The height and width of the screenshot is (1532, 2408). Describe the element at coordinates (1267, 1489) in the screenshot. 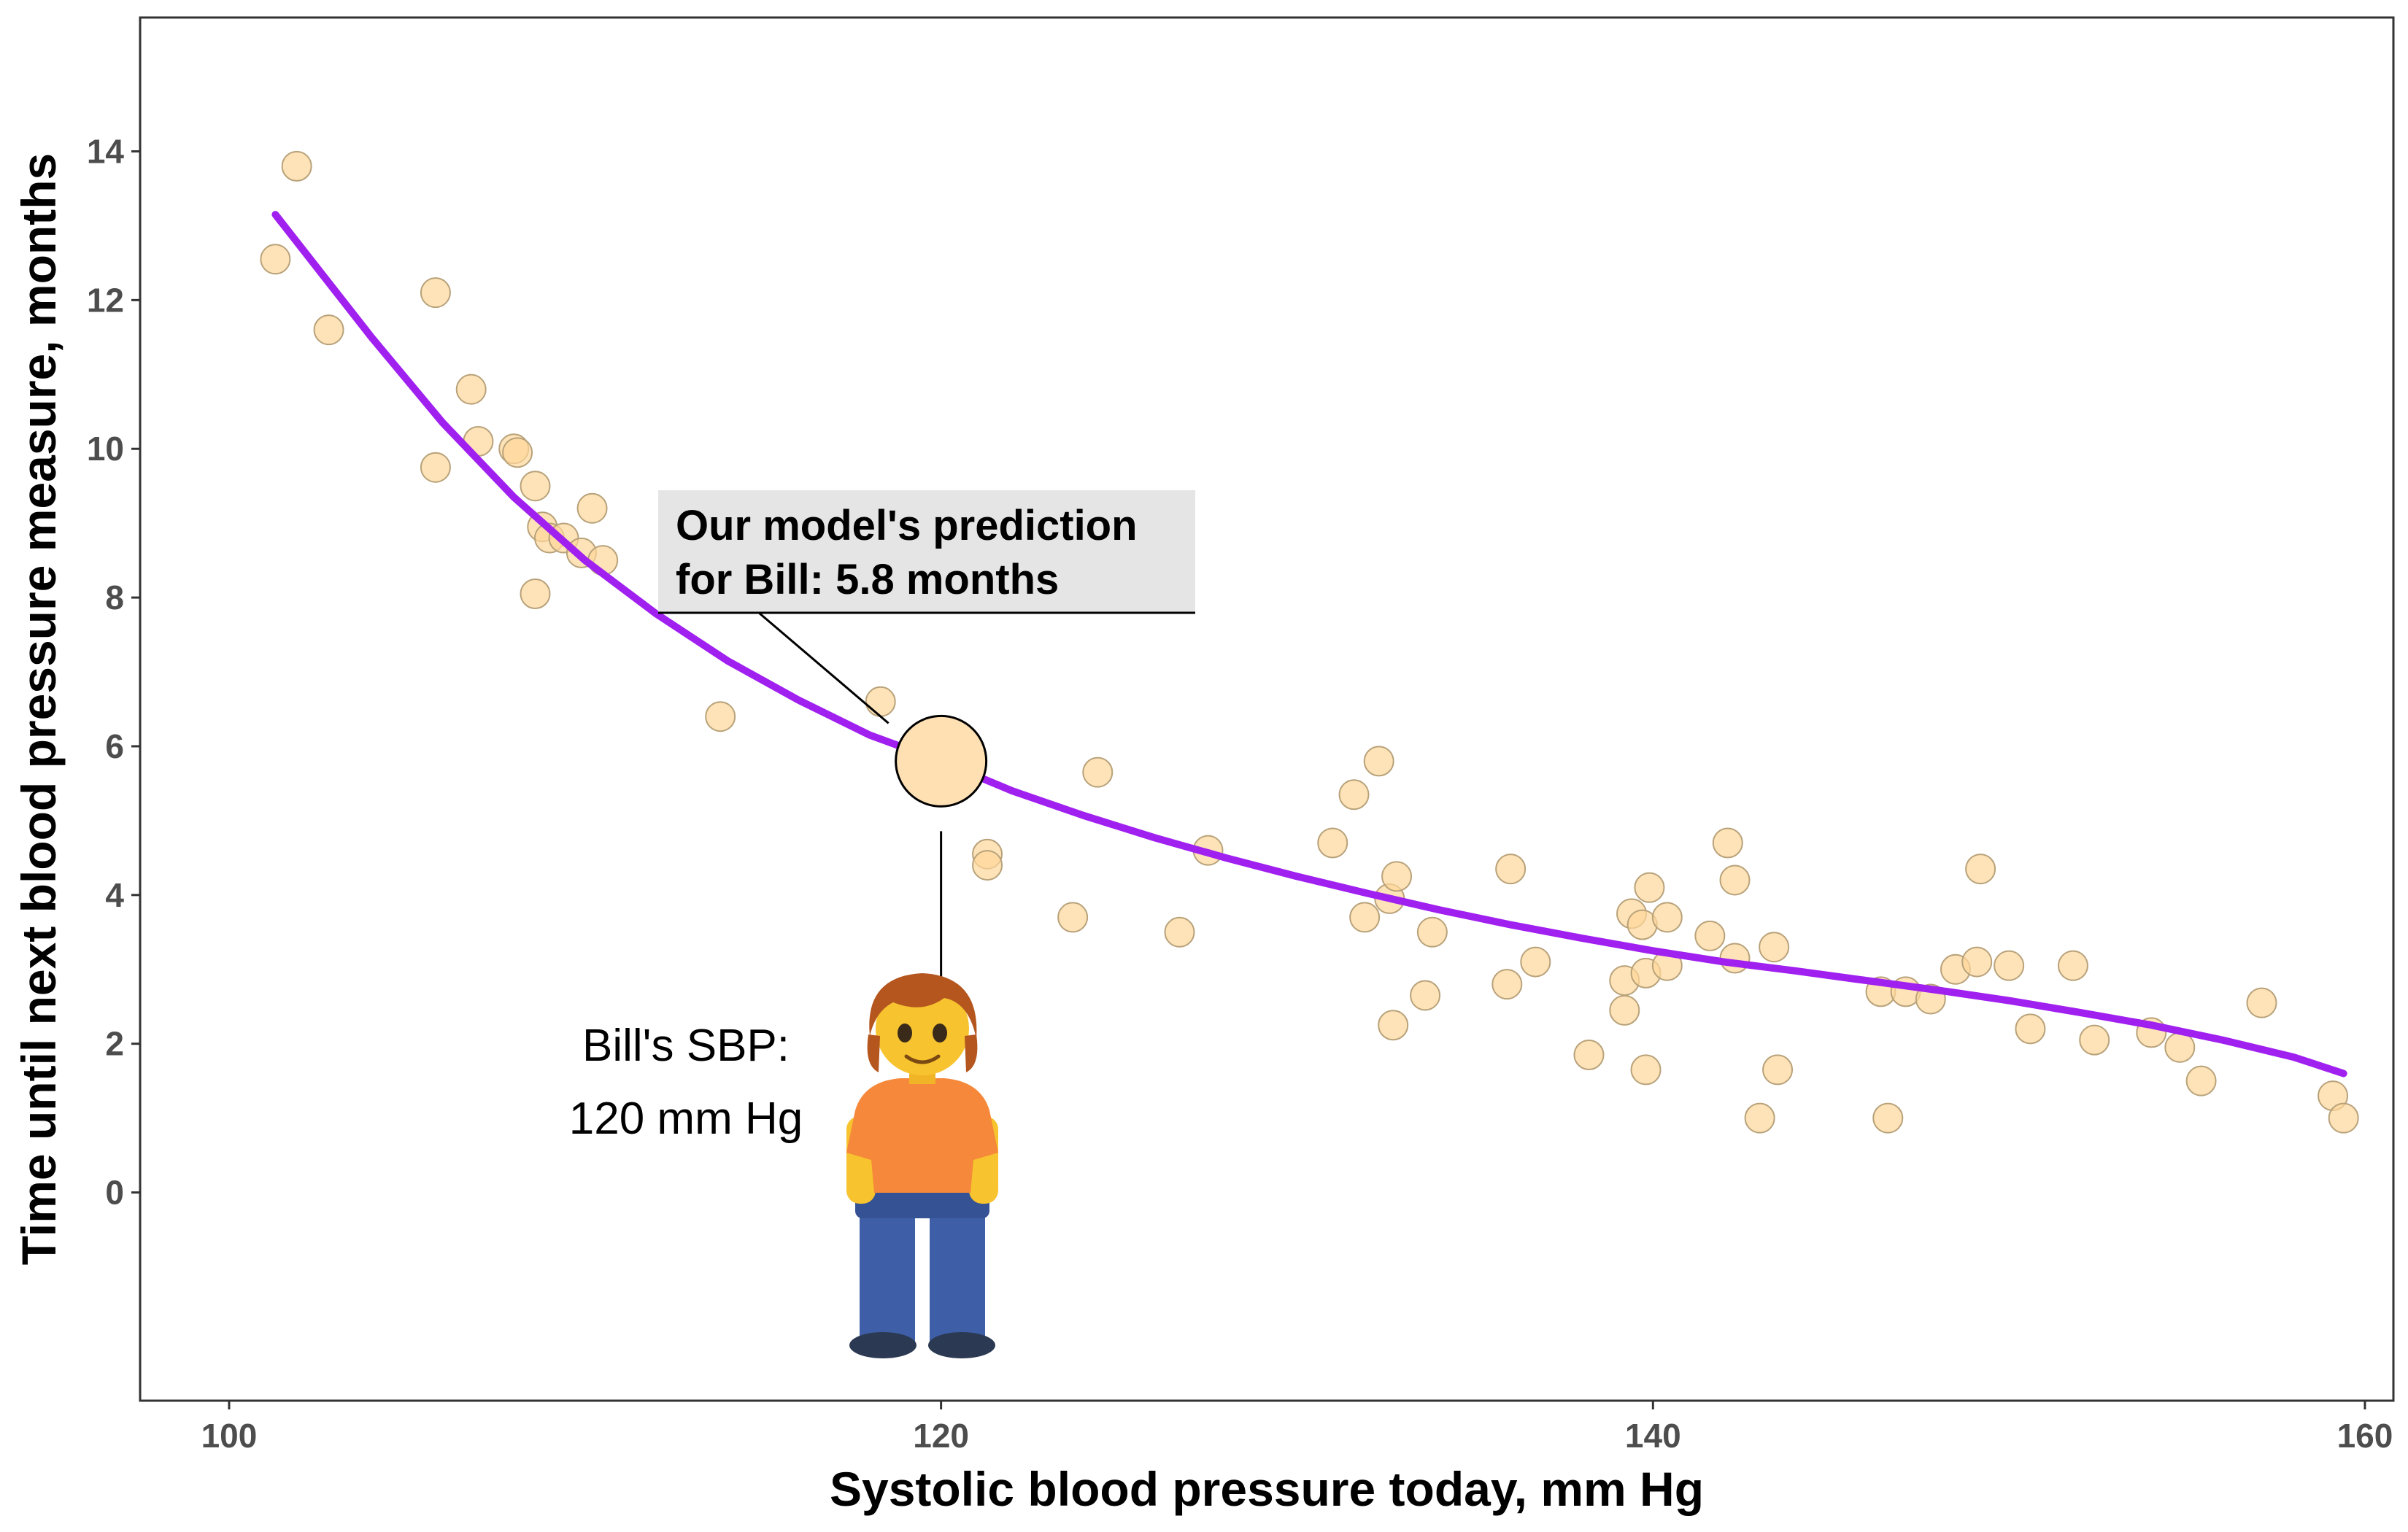

I see `x-axis-title: Systolic blood pressure today, mm Hg` at that location.